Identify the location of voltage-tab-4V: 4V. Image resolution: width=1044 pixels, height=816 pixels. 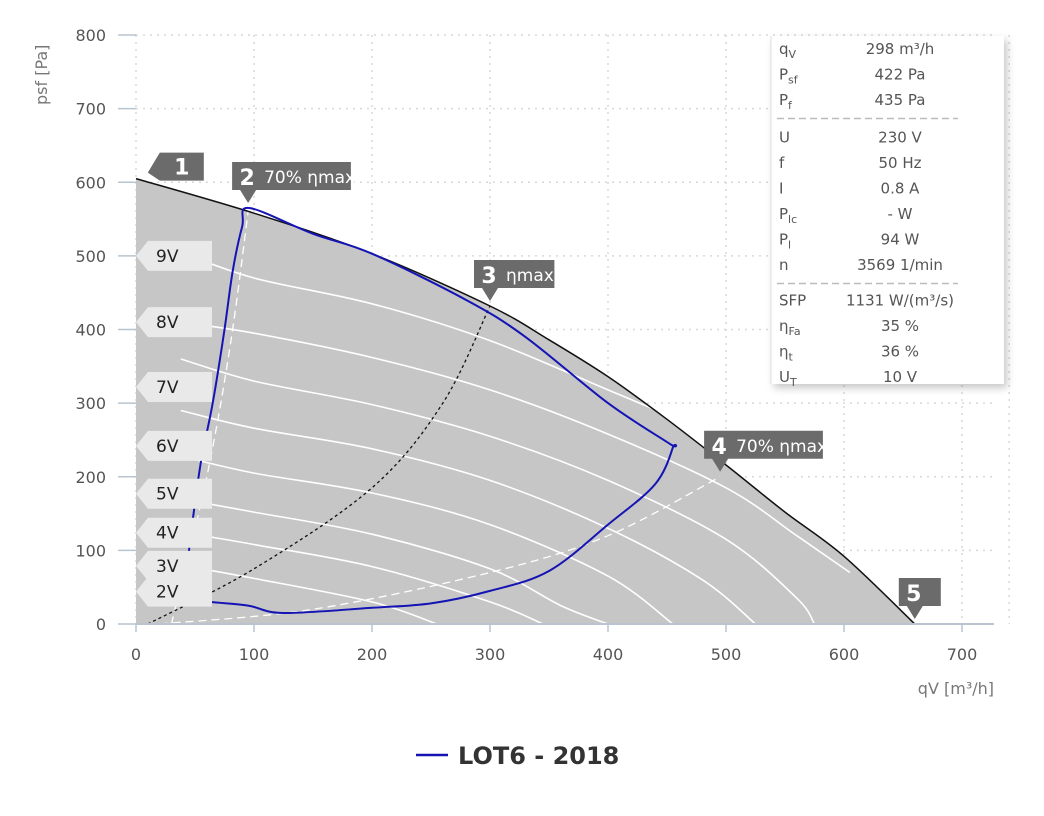
(174, 532).